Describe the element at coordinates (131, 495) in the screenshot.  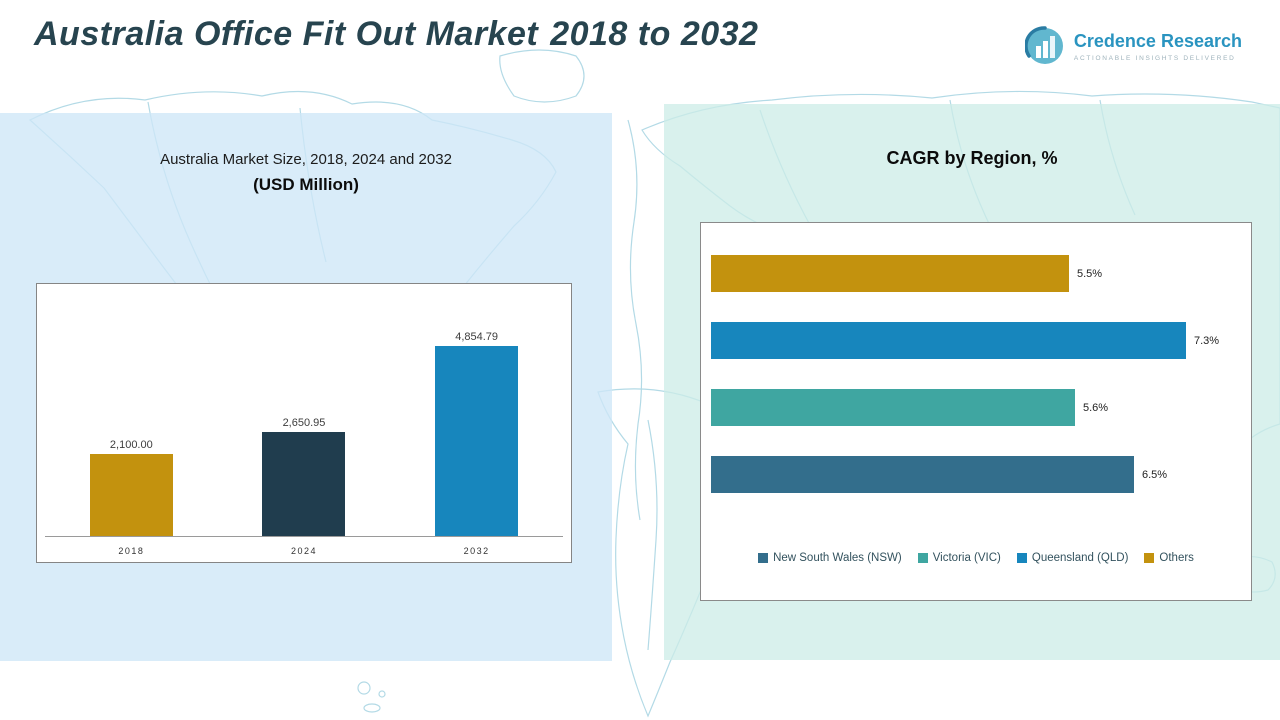
I see `bar-2018` at that location.